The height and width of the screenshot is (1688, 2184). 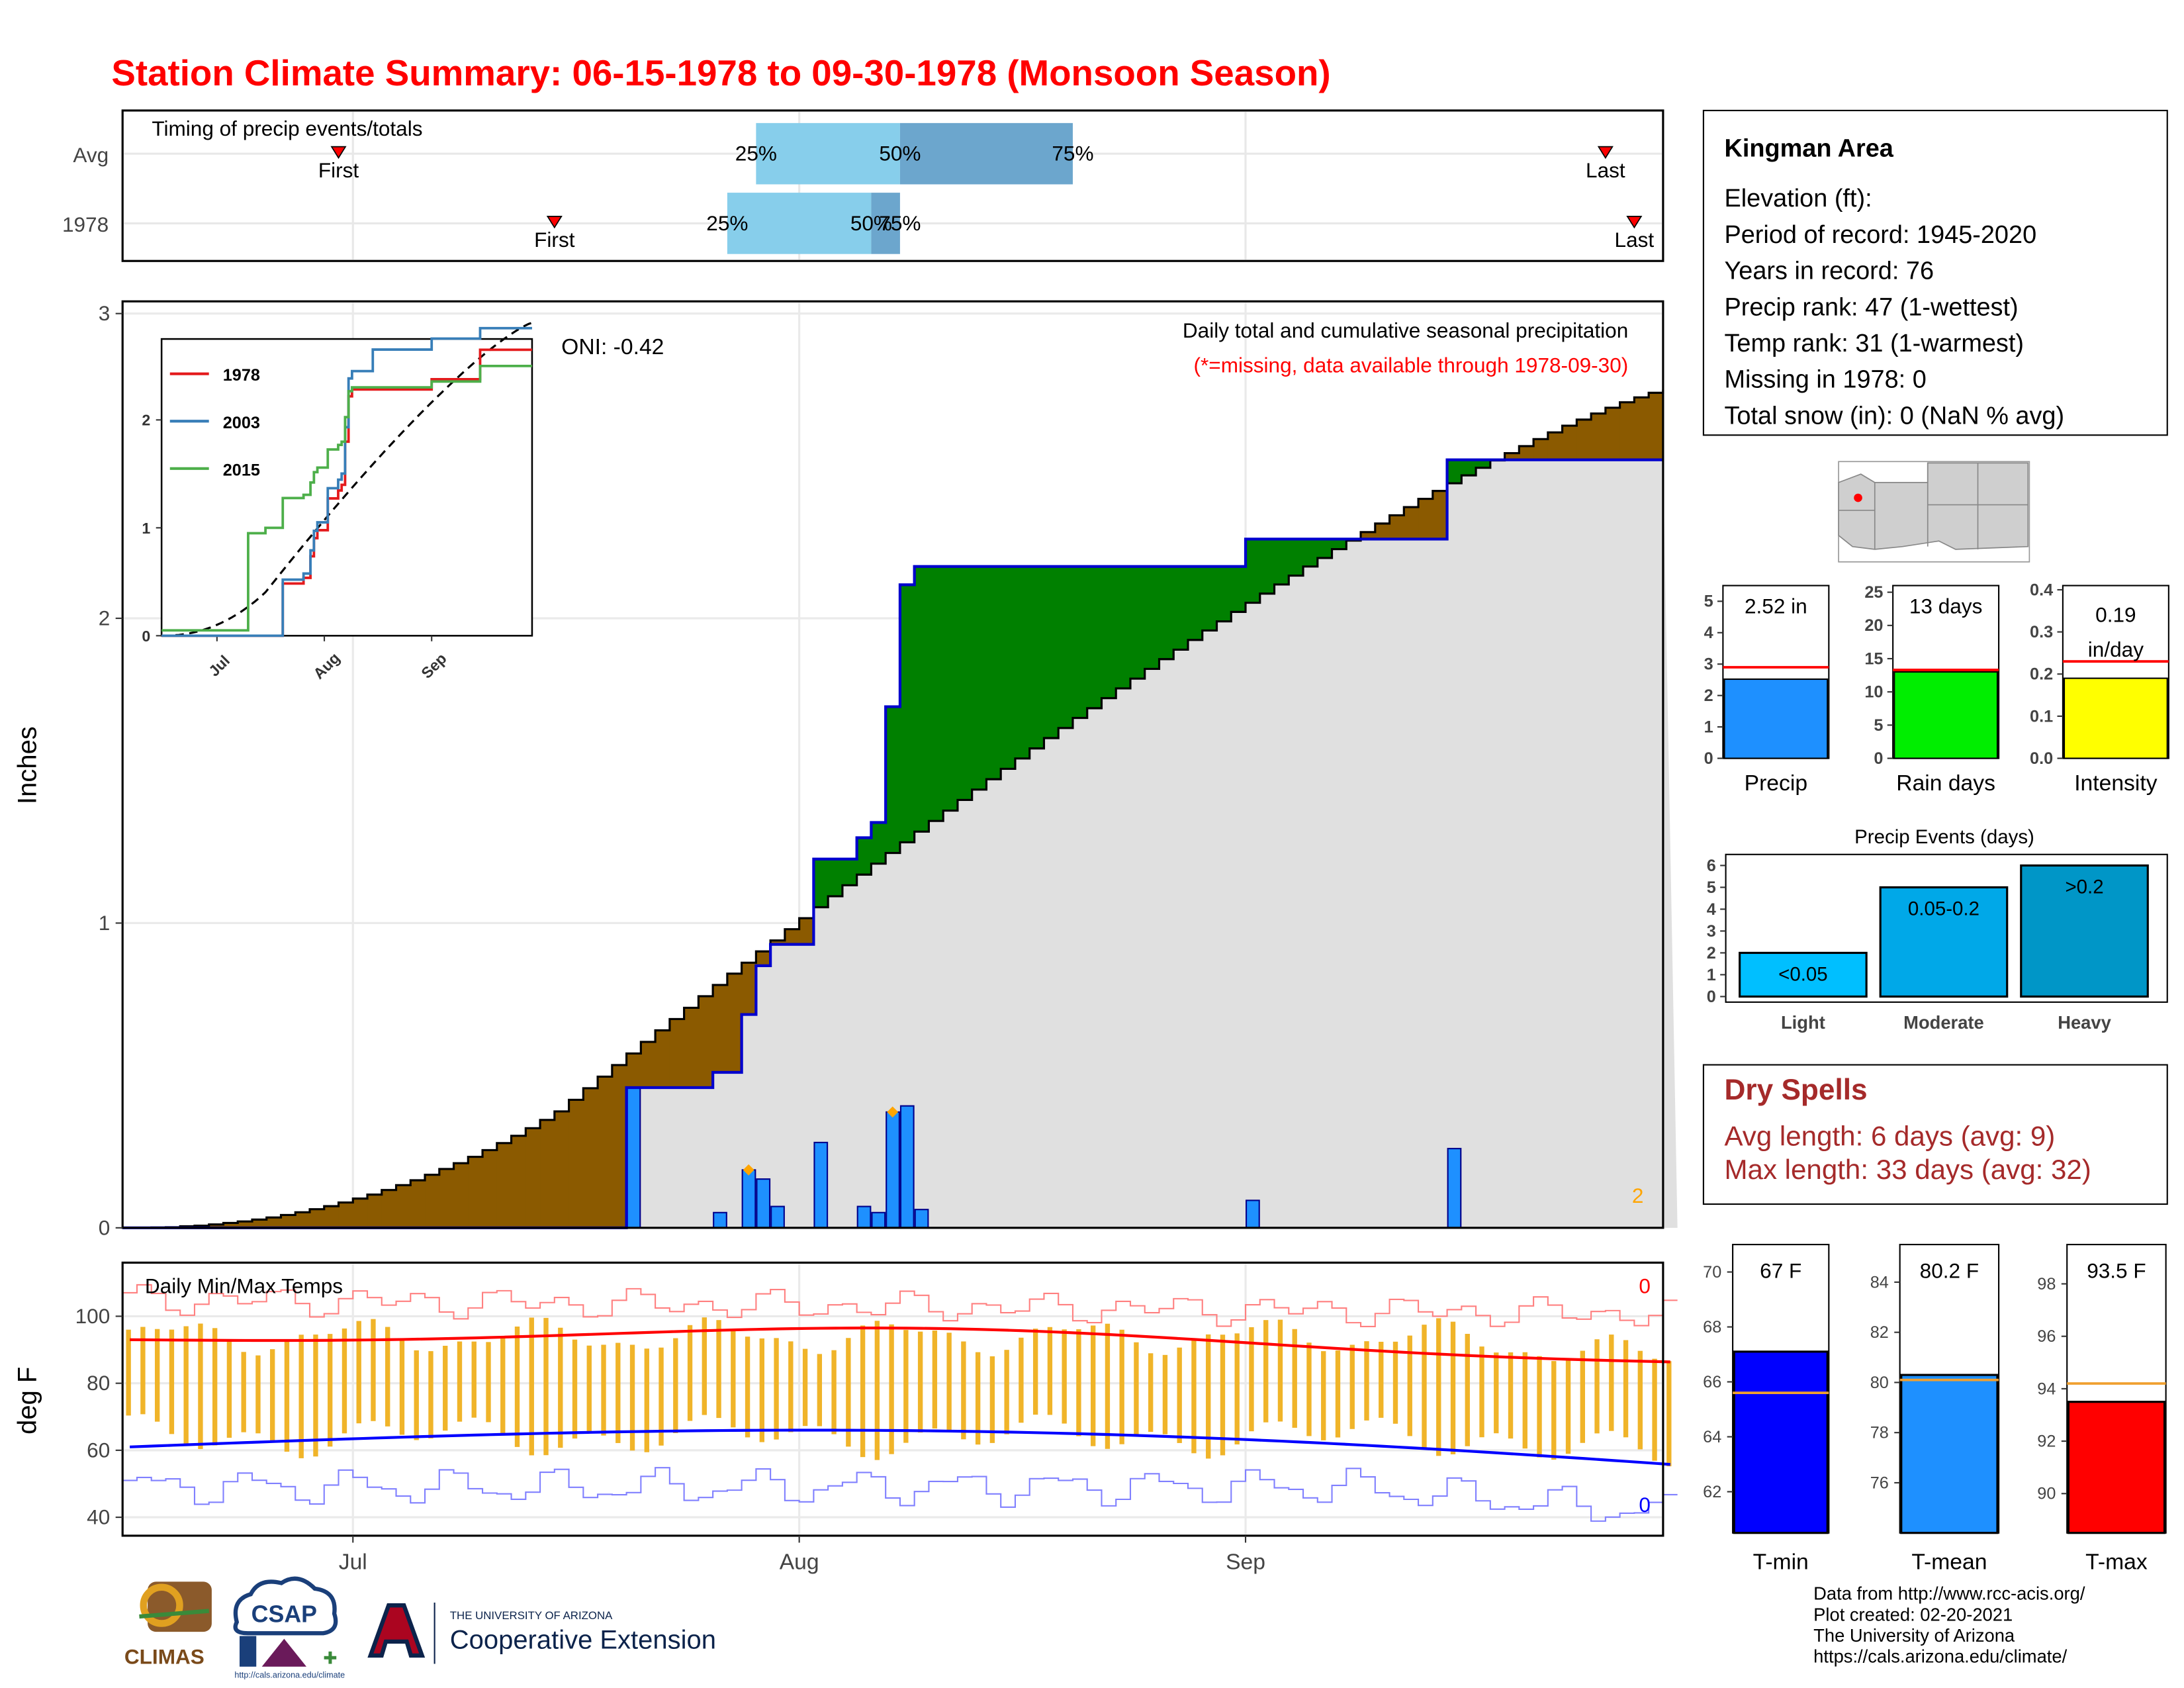 I want to click on temp-summary-label: T-min, so click(x=1781, y=1562).